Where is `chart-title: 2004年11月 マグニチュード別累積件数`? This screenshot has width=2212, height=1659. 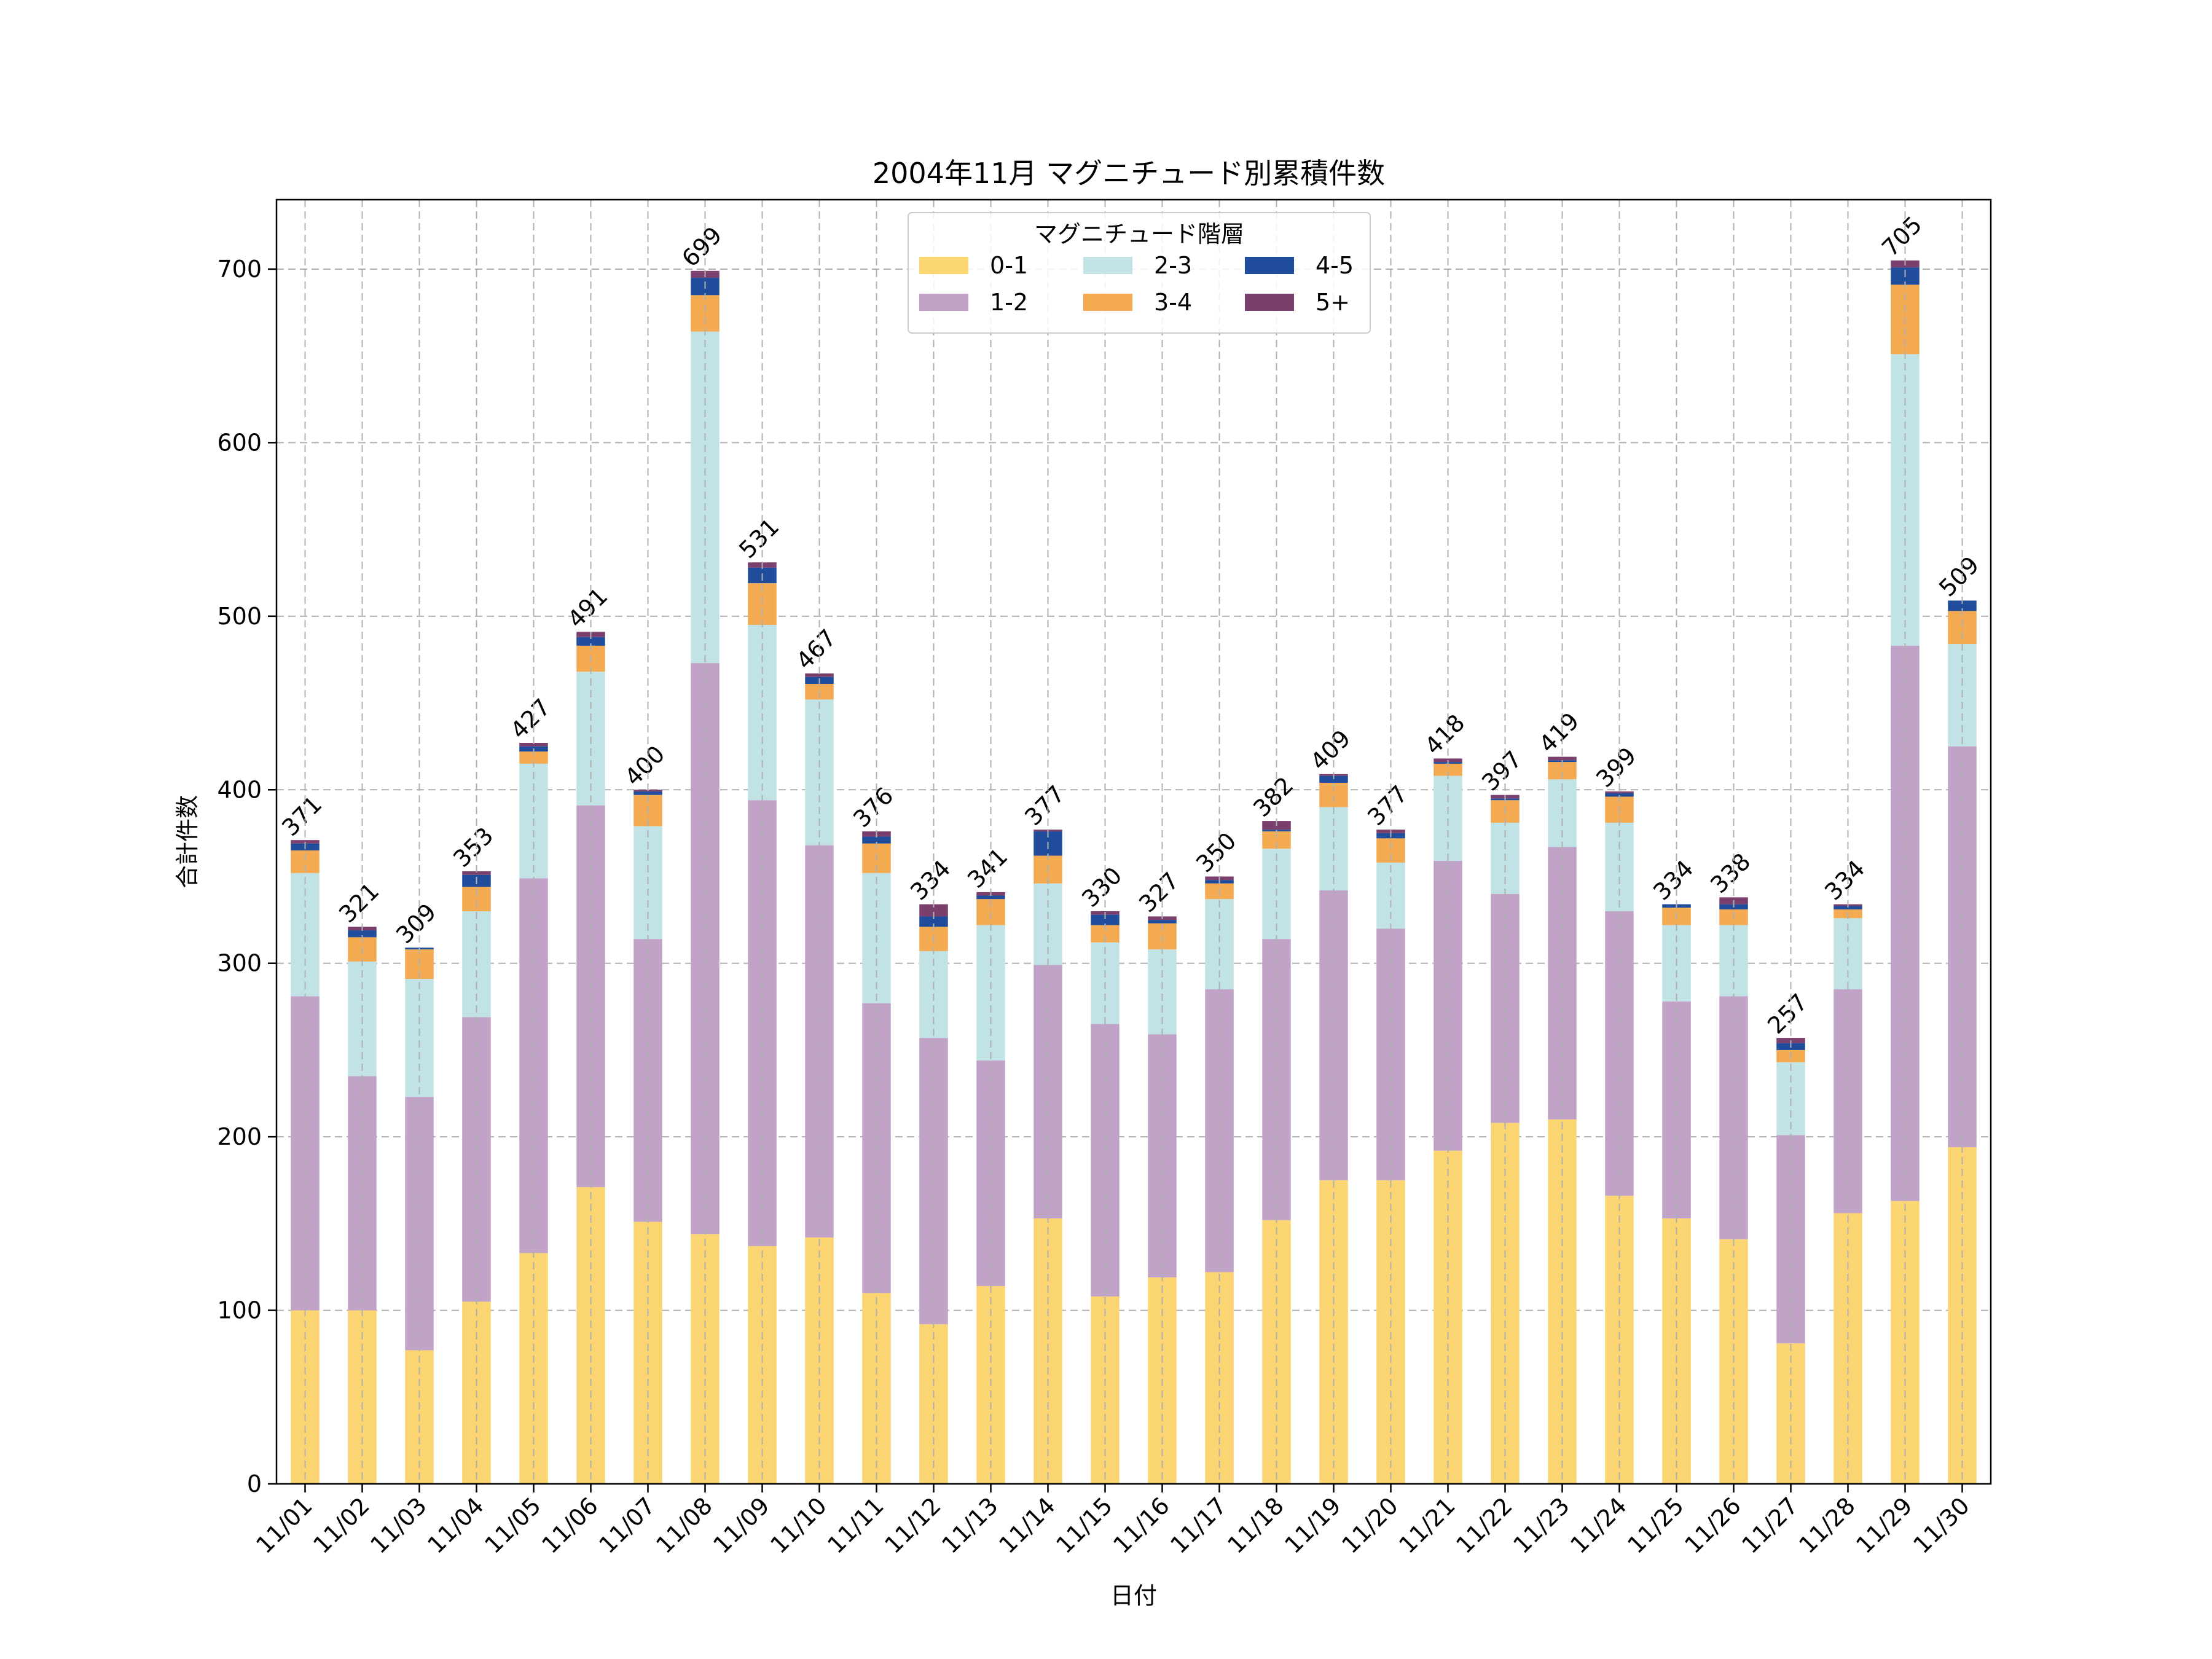
chart-title: 2004年11月 マグニチュード別累積件数 is located at coordinates (1129, 173).